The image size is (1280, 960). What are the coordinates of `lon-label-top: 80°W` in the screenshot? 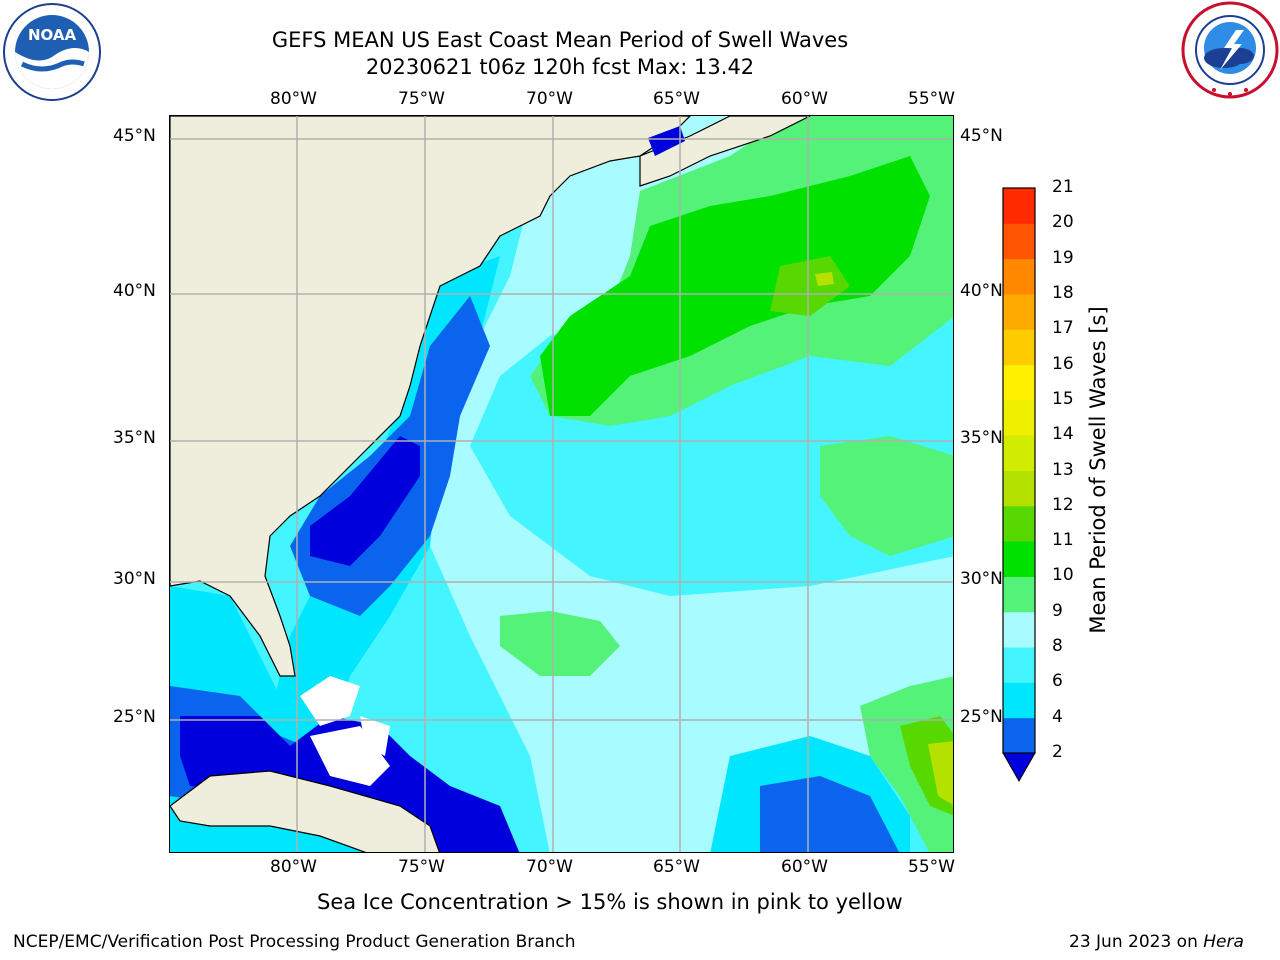 It's located at (293, 99).